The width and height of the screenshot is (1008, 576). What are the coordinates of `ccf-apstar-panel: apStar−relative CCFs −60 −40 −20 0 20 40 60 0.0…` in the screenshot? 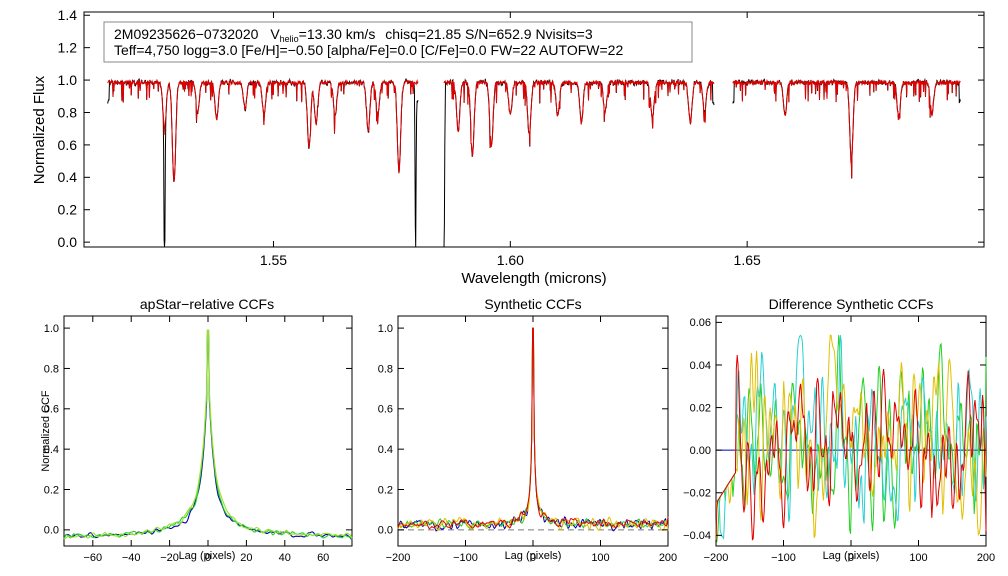 It's located at (196, 430).